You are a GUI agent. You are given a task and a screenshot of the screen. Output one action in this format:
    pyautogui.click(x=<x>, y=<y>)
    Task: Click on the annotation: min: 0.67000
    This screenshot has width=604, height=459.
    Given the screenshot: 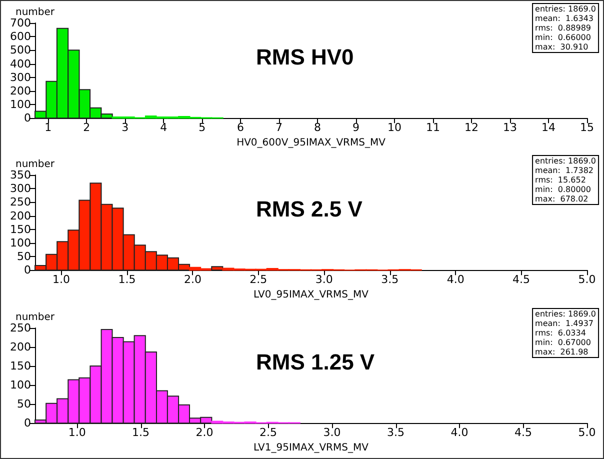 What is the action you would take?
    pyautogui.click(x=563, y=341)
    